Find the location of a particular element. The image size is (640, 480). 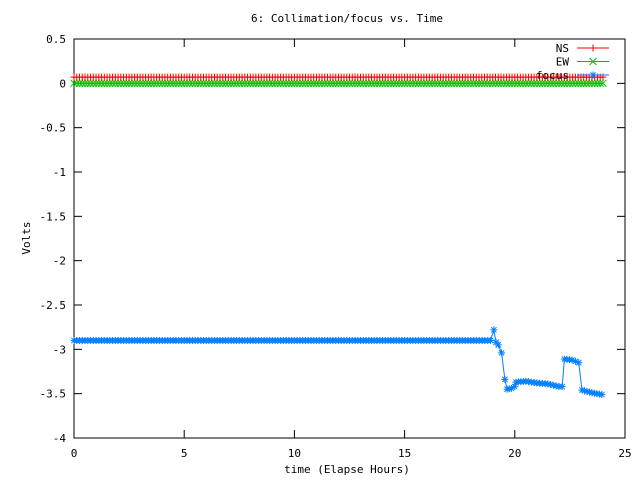

x-tick-label: 15 is located at coordinates (404, 453).